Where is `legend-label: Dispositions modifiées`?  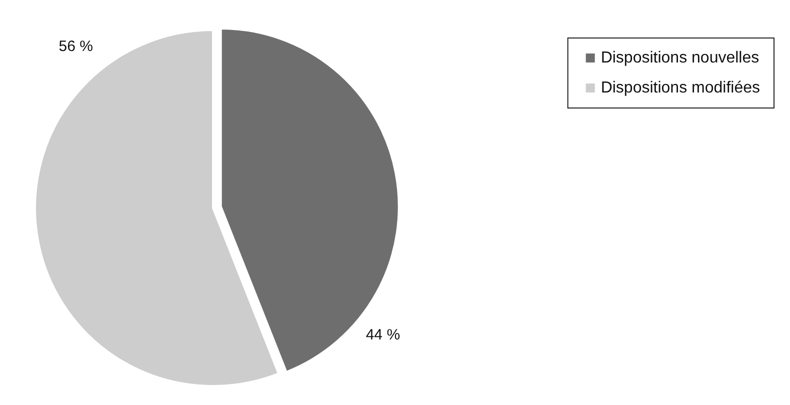 legend-label: Dispositions modifiées is located at coordinates (680, 88).